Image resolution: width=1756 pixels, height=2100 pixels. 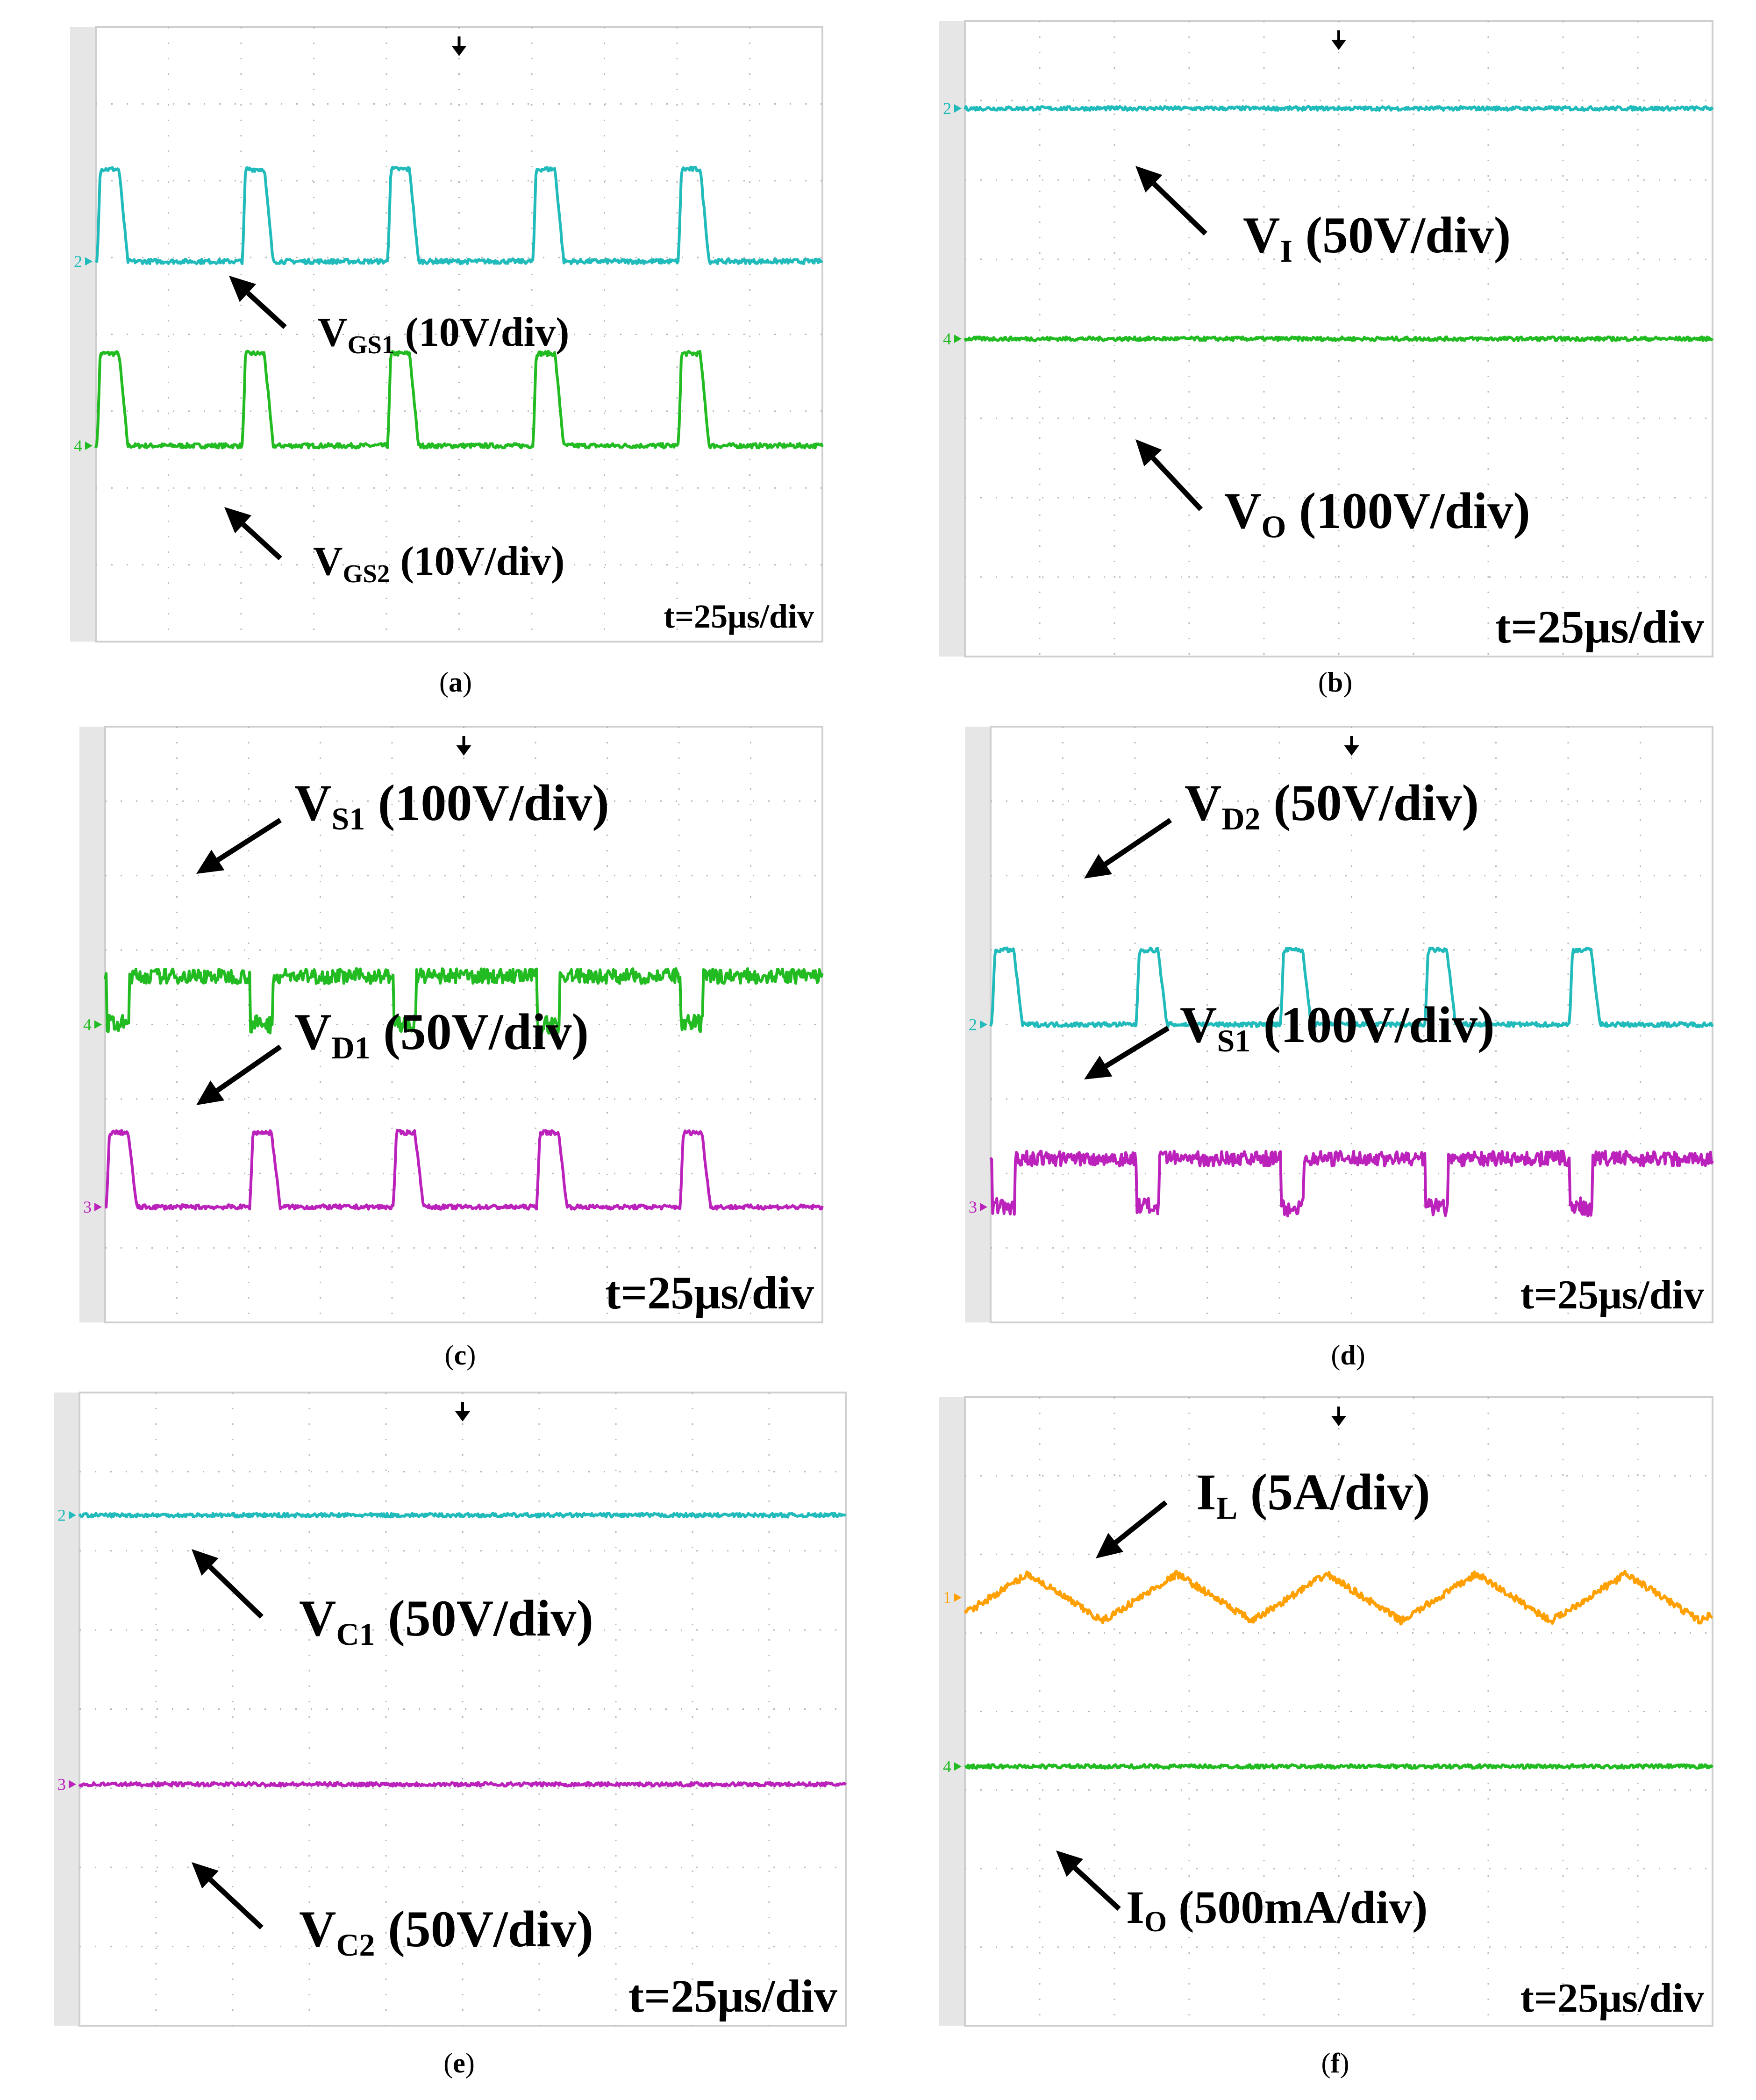 I want to click on trace-ch1, so click(x=1338, y=1598).